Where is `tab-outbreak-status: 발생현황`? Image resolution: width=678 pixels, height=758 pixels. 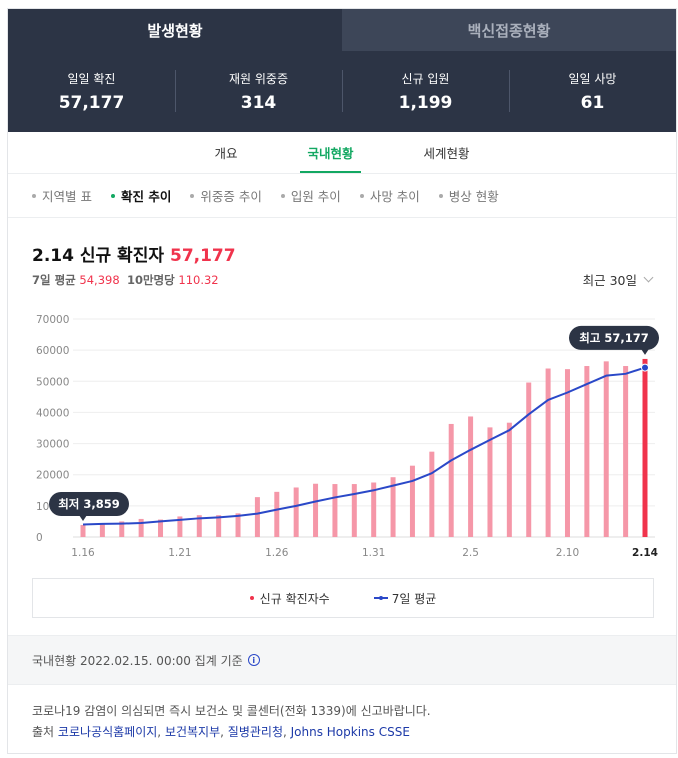 tab-outbreak-status: 발생현황 is located at coordinates (175, 30).